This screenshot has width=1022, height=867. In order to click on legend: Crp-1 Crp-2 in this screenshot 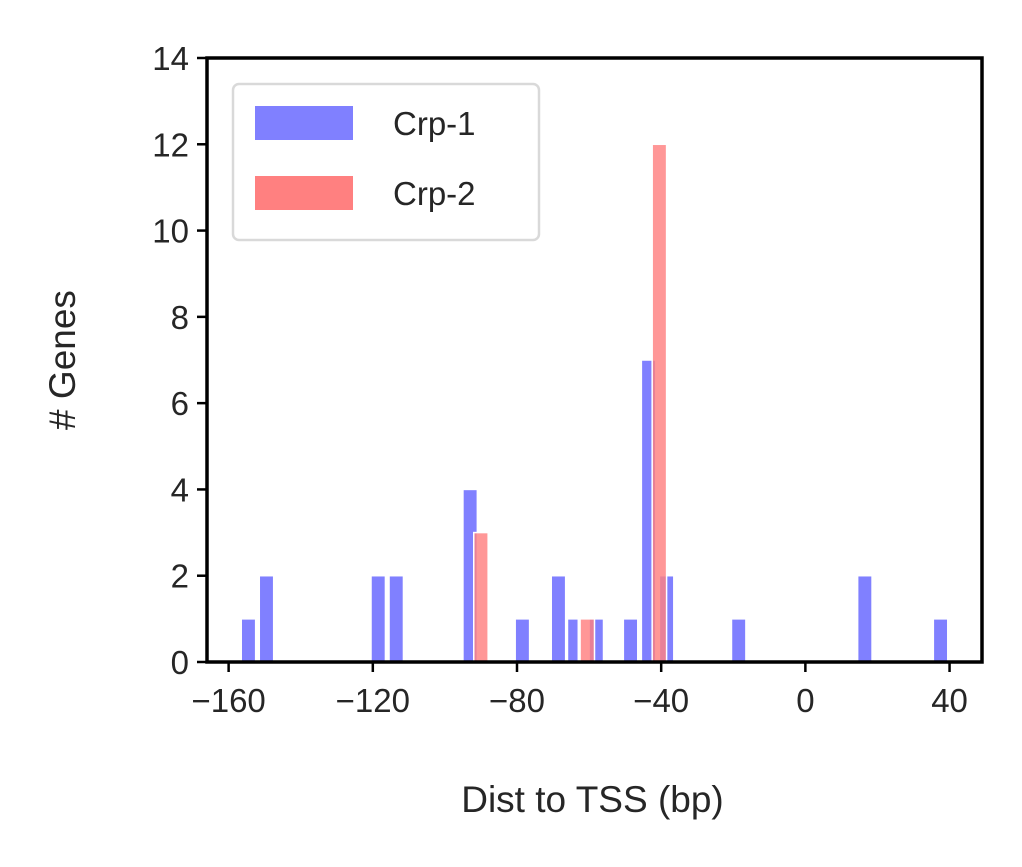, I will do `click(386, 162)`.